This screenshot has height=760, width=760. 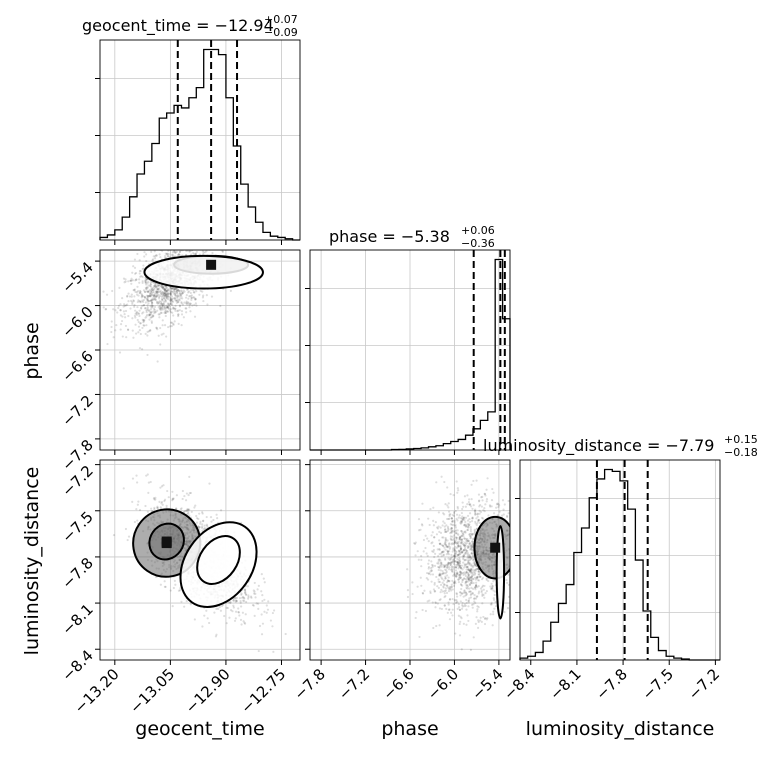 I want to click on title-geocent-time-minus: −0.09, so click(x=281, y=32).